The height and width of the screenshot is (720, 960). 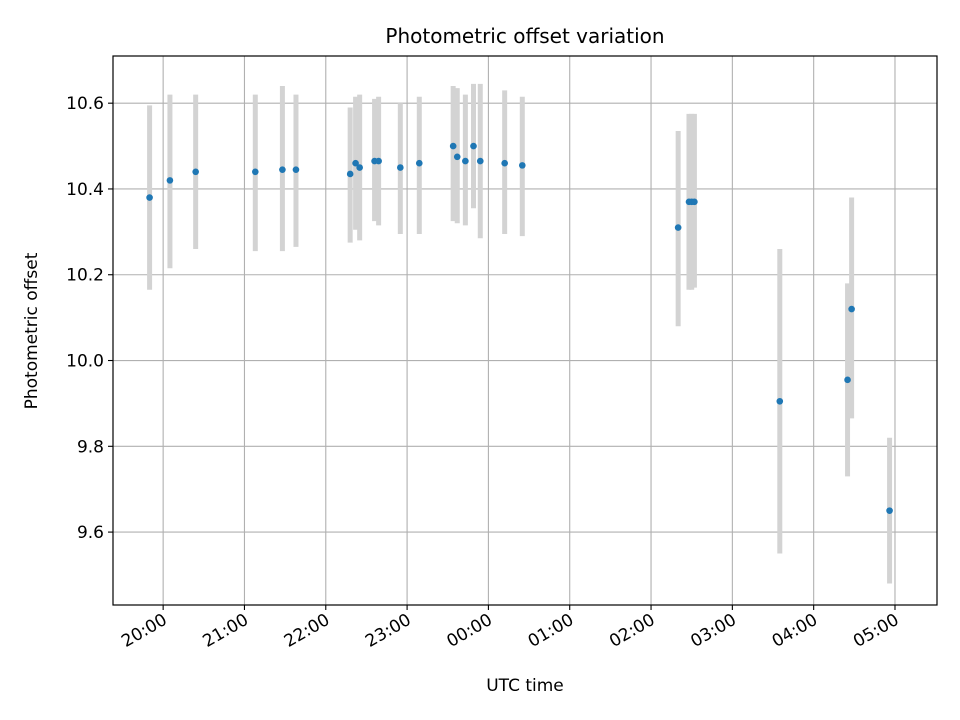 I want to click on y-tick-label: 9.8, so click(x=90, y=447).